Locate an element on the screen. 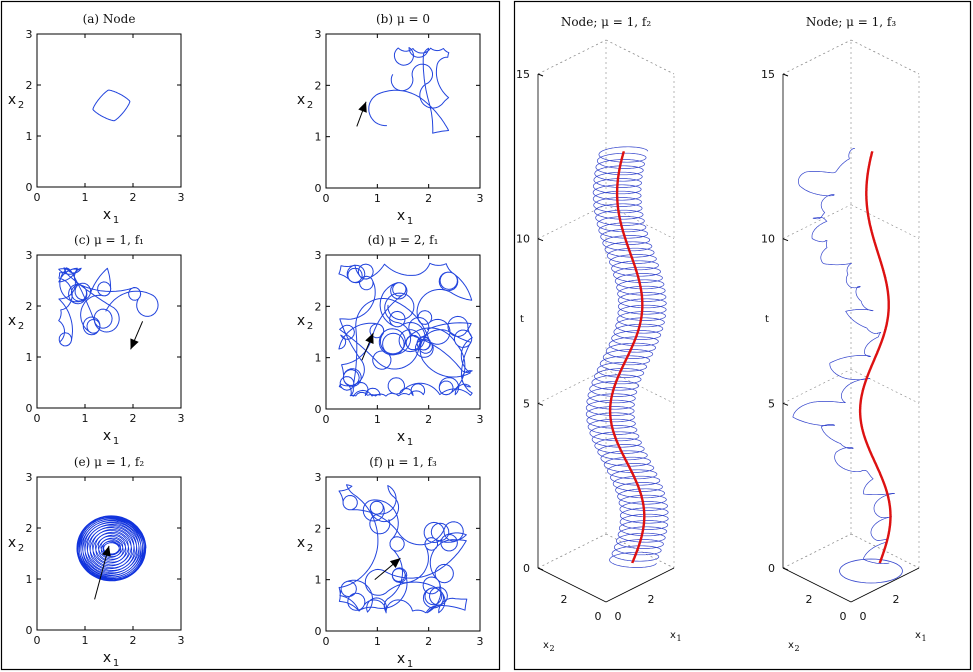 This screenshot has height=672, width=973. plot-title: (a) Node is located at coordinates (109, 19).